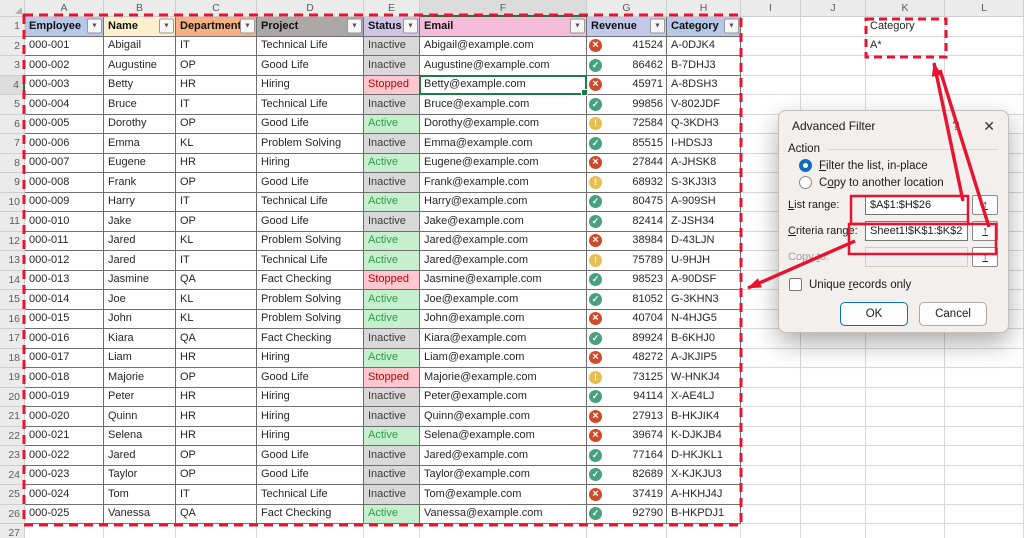 This screenshot has height=538, width=1024. I want to click on cell-employee-A24: 000-023, so click(64, 475).